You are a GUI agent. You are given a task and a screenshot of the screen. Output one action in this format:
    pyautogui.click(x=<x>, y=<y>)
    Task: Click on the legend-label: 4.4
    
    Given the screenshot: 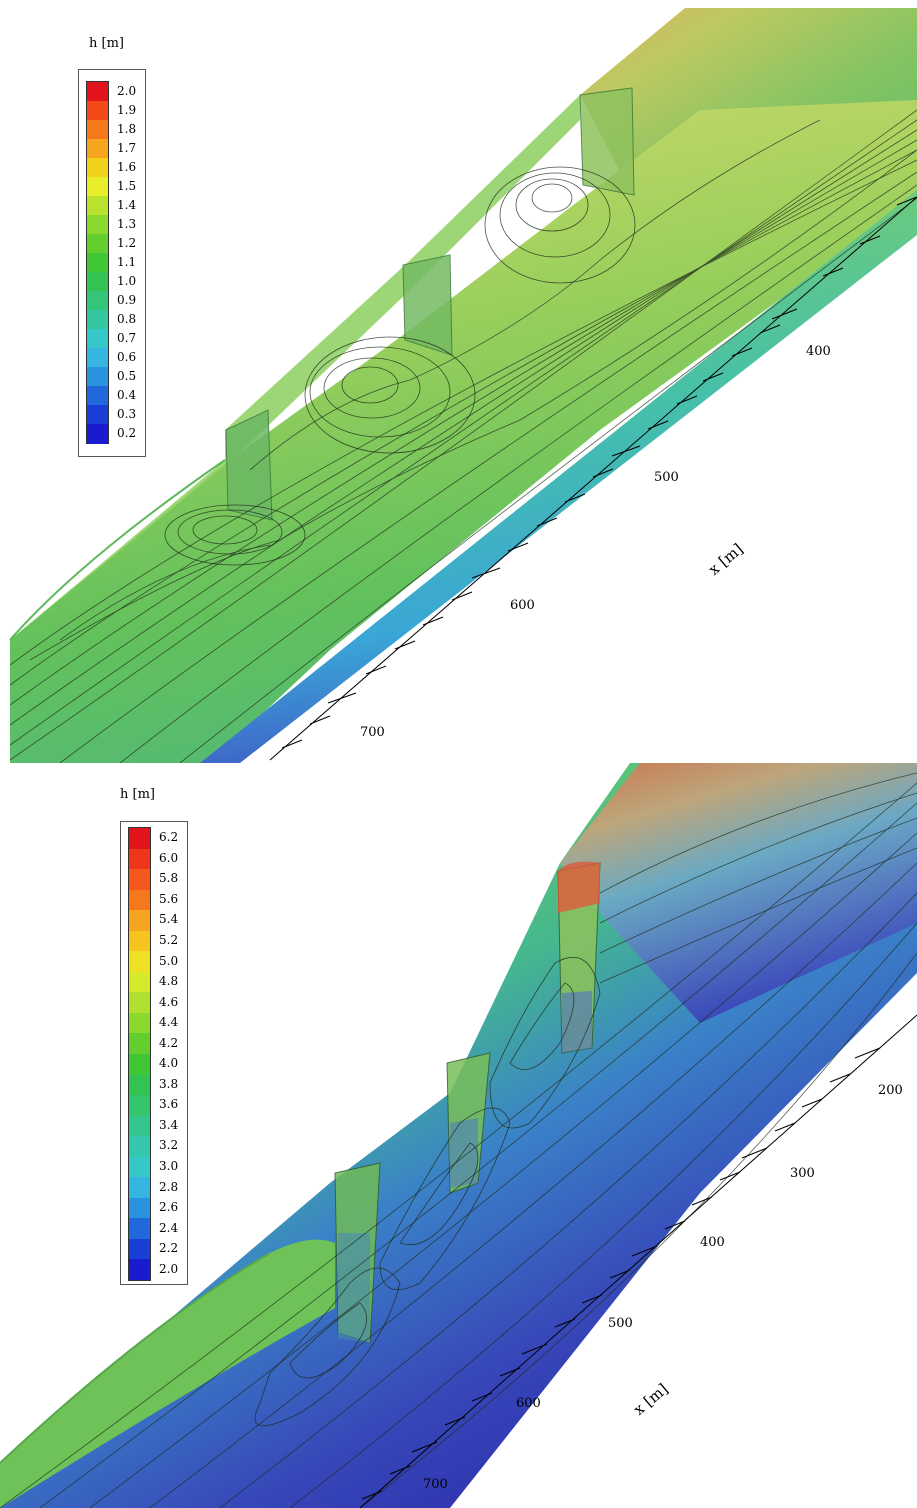 What is the action you would take?
    pyautogui.click(x=169, y=1022)
    